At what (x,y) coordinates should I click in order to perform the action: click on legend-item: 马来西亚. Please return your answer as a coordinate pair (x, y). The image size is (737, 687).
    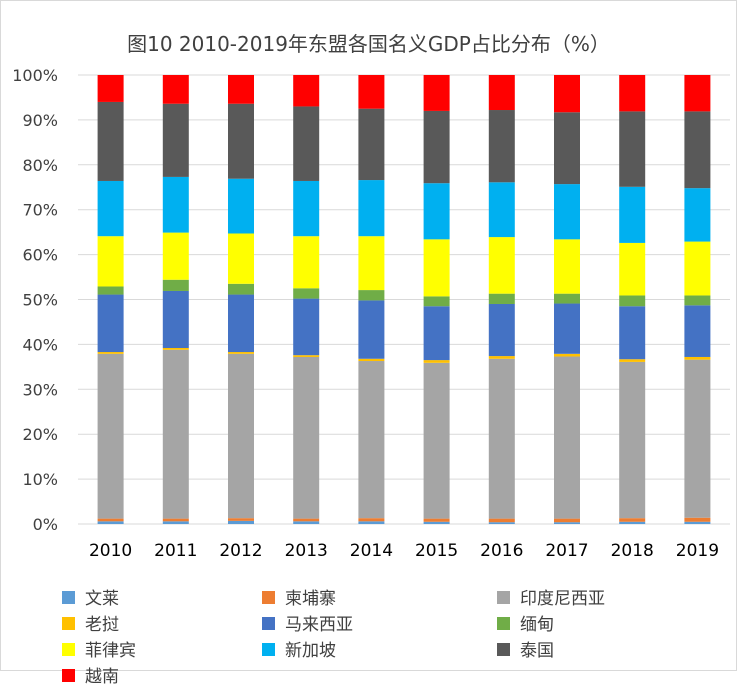
    Looking at the image, I should click on (307, 622).